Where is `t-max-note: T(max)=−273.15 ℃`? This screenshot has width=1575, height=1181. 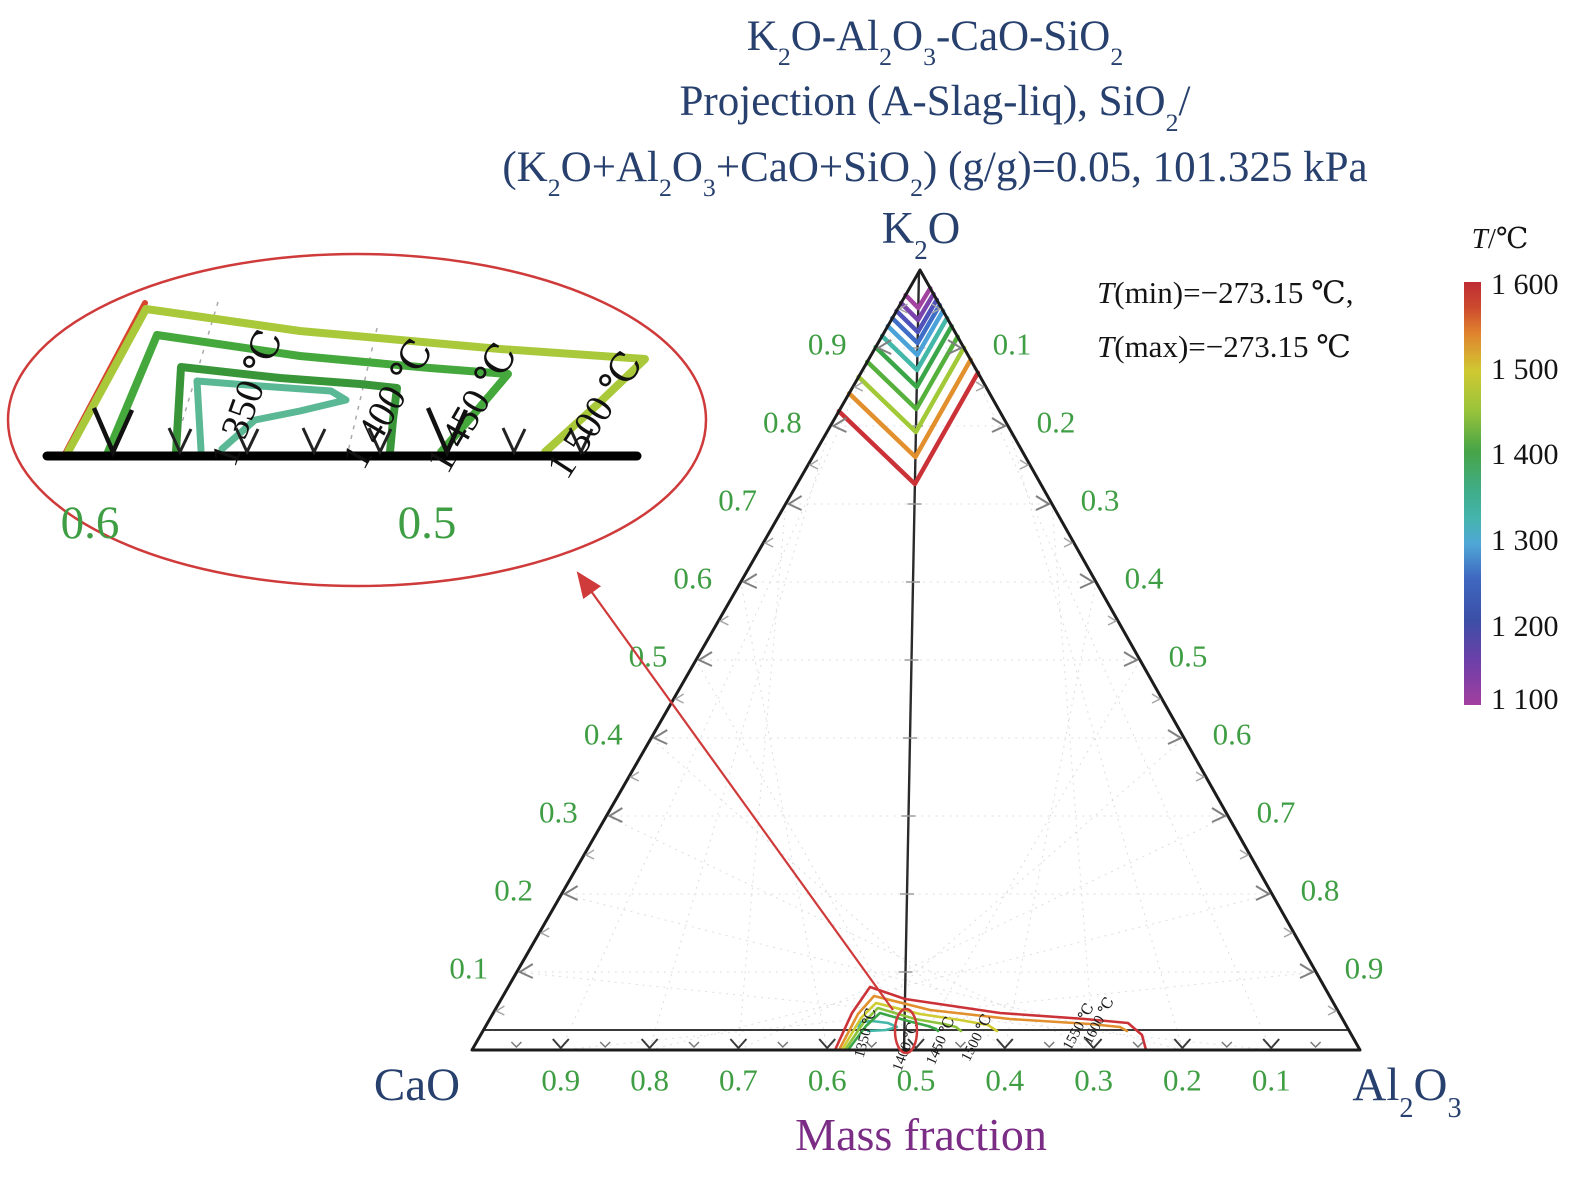
t-max-note: T(max)=−273.15 ℃ is located at coordinates (1225, 347).